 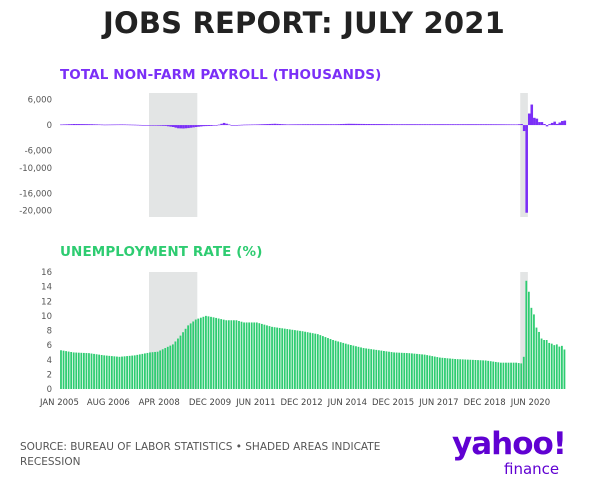 What do you see at coordinates (46, 288) in the screenshot?
I see `y-tick-label: 14` at bounding box center [46, 288].